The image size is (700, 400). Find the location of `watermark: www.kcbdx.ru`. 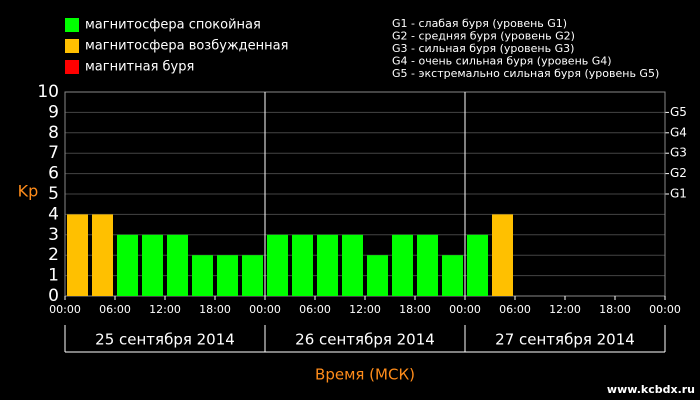

watermark: www.kcbdx.ru is located at coordinates (651, 389).